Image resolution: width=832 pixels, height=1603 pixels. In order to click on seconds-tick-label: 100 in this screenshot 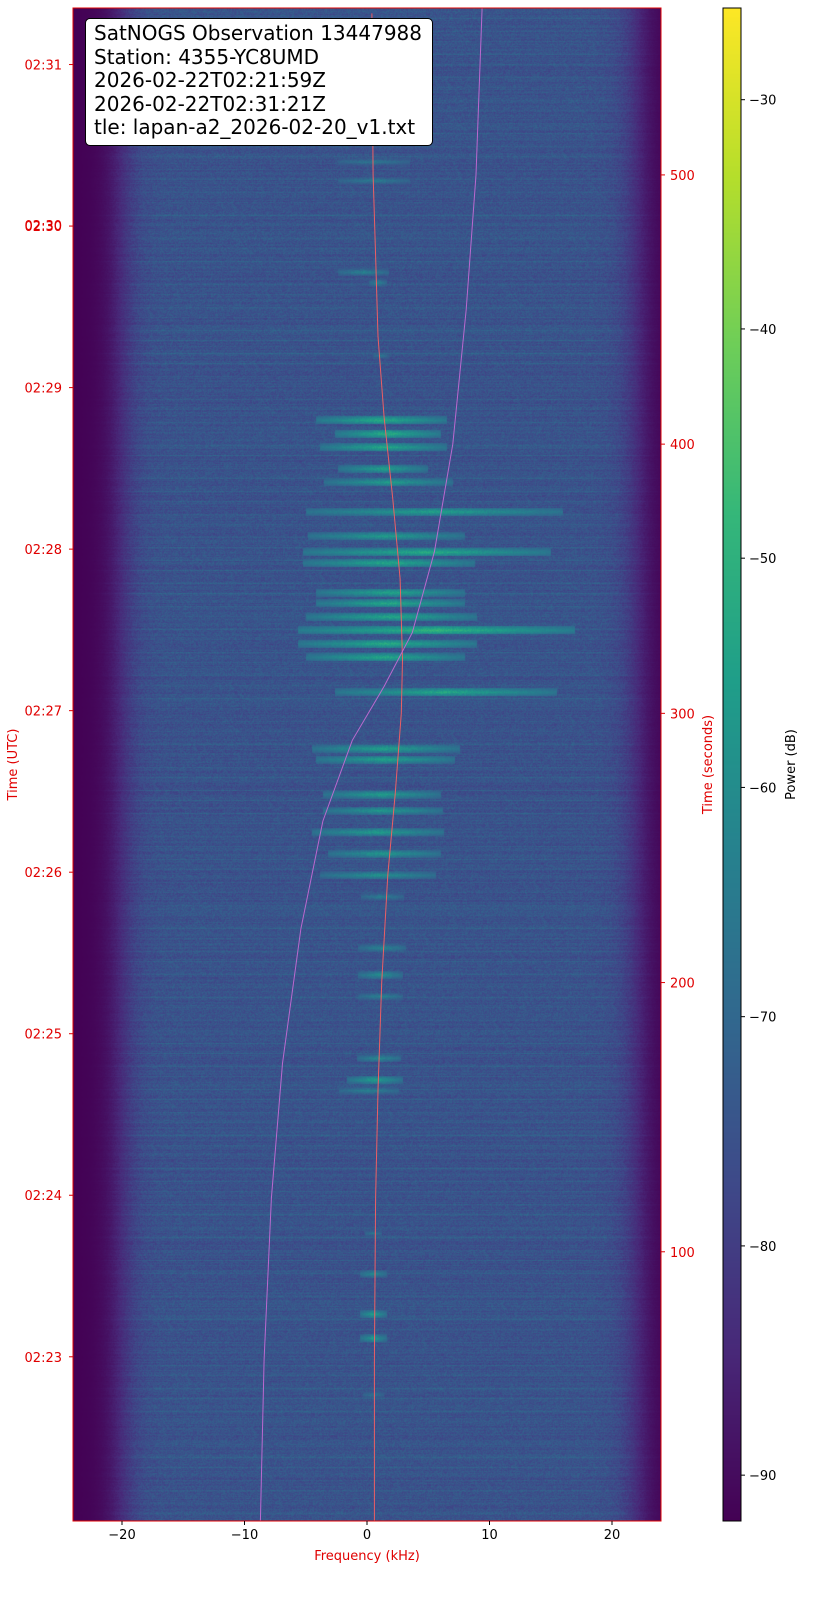, I will do `click(682, 1253)`.